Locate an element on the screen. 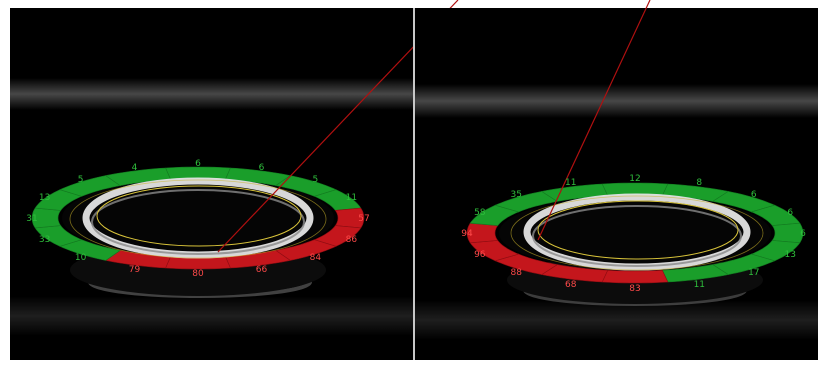 This screenshot has height=365, width=828. right-fit-ellipse-outer is located at coordinates (637, 233).